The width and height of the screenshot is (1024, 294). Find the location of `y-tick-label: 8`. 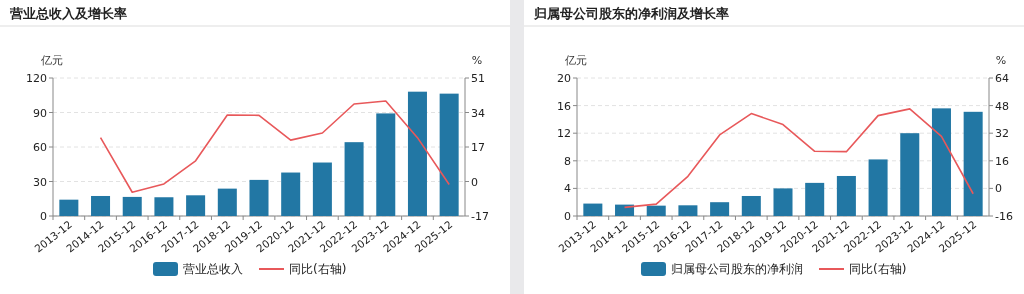

y-tick-label: 8 is located at coordinates (567, 161).